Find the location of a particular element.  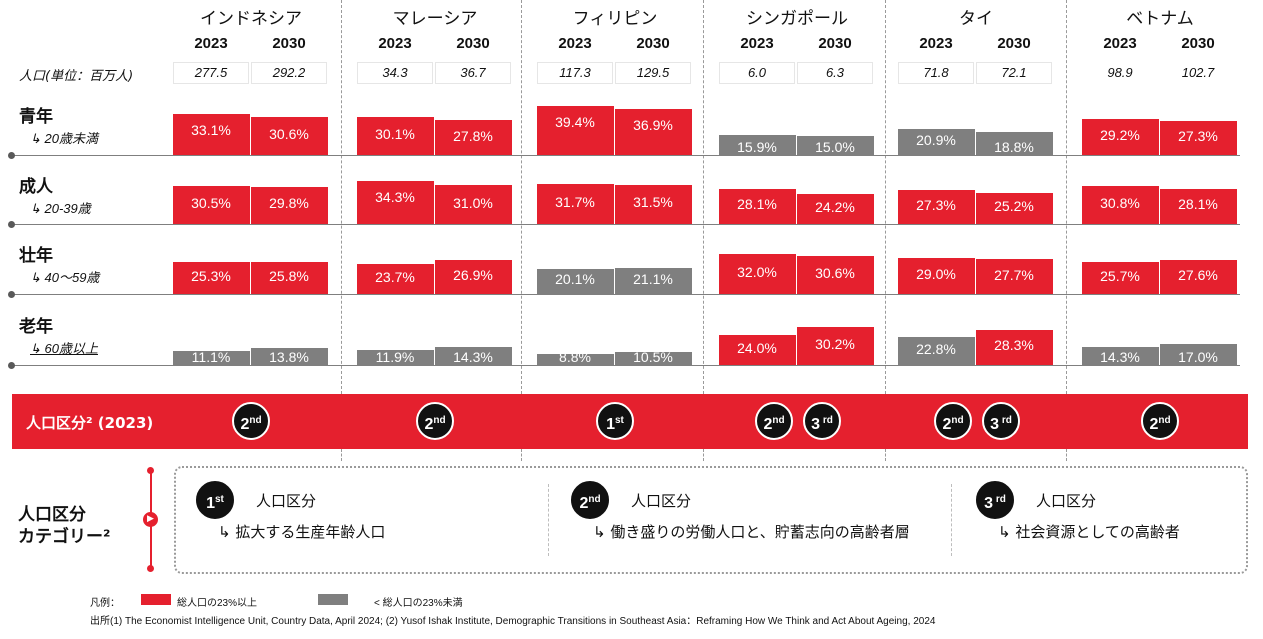

bar-value-label: 31.0% is located at coordinates (473, 202).